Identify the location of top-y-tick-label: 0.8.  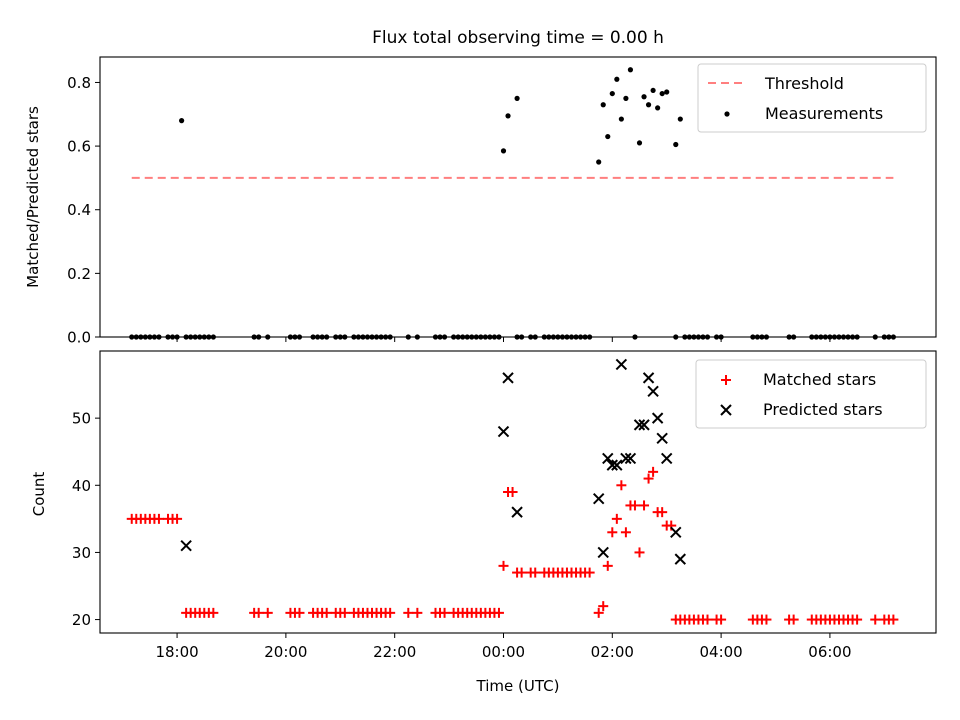
(79, 83).